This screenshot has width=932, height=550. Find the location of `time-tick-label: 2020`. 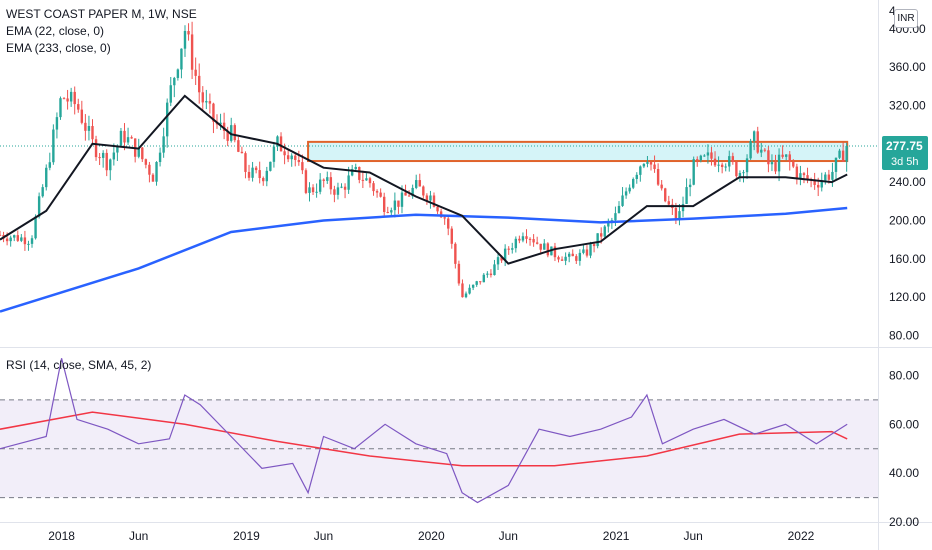

time-tick-label: 2020 is located at coordinates (431, 536).